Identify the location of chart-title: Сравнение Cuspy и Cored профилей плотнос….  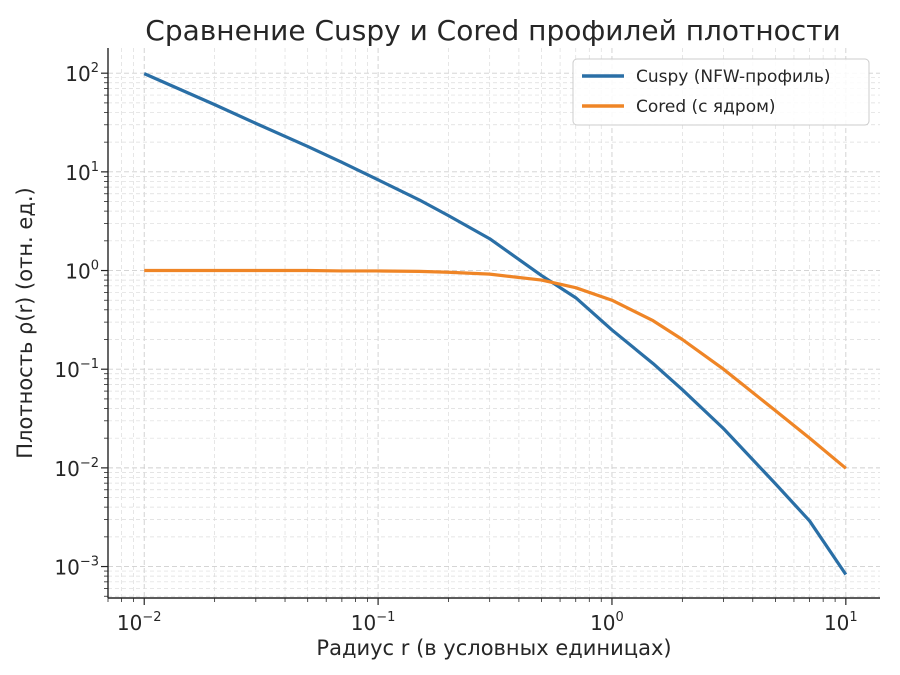
(492, 30).